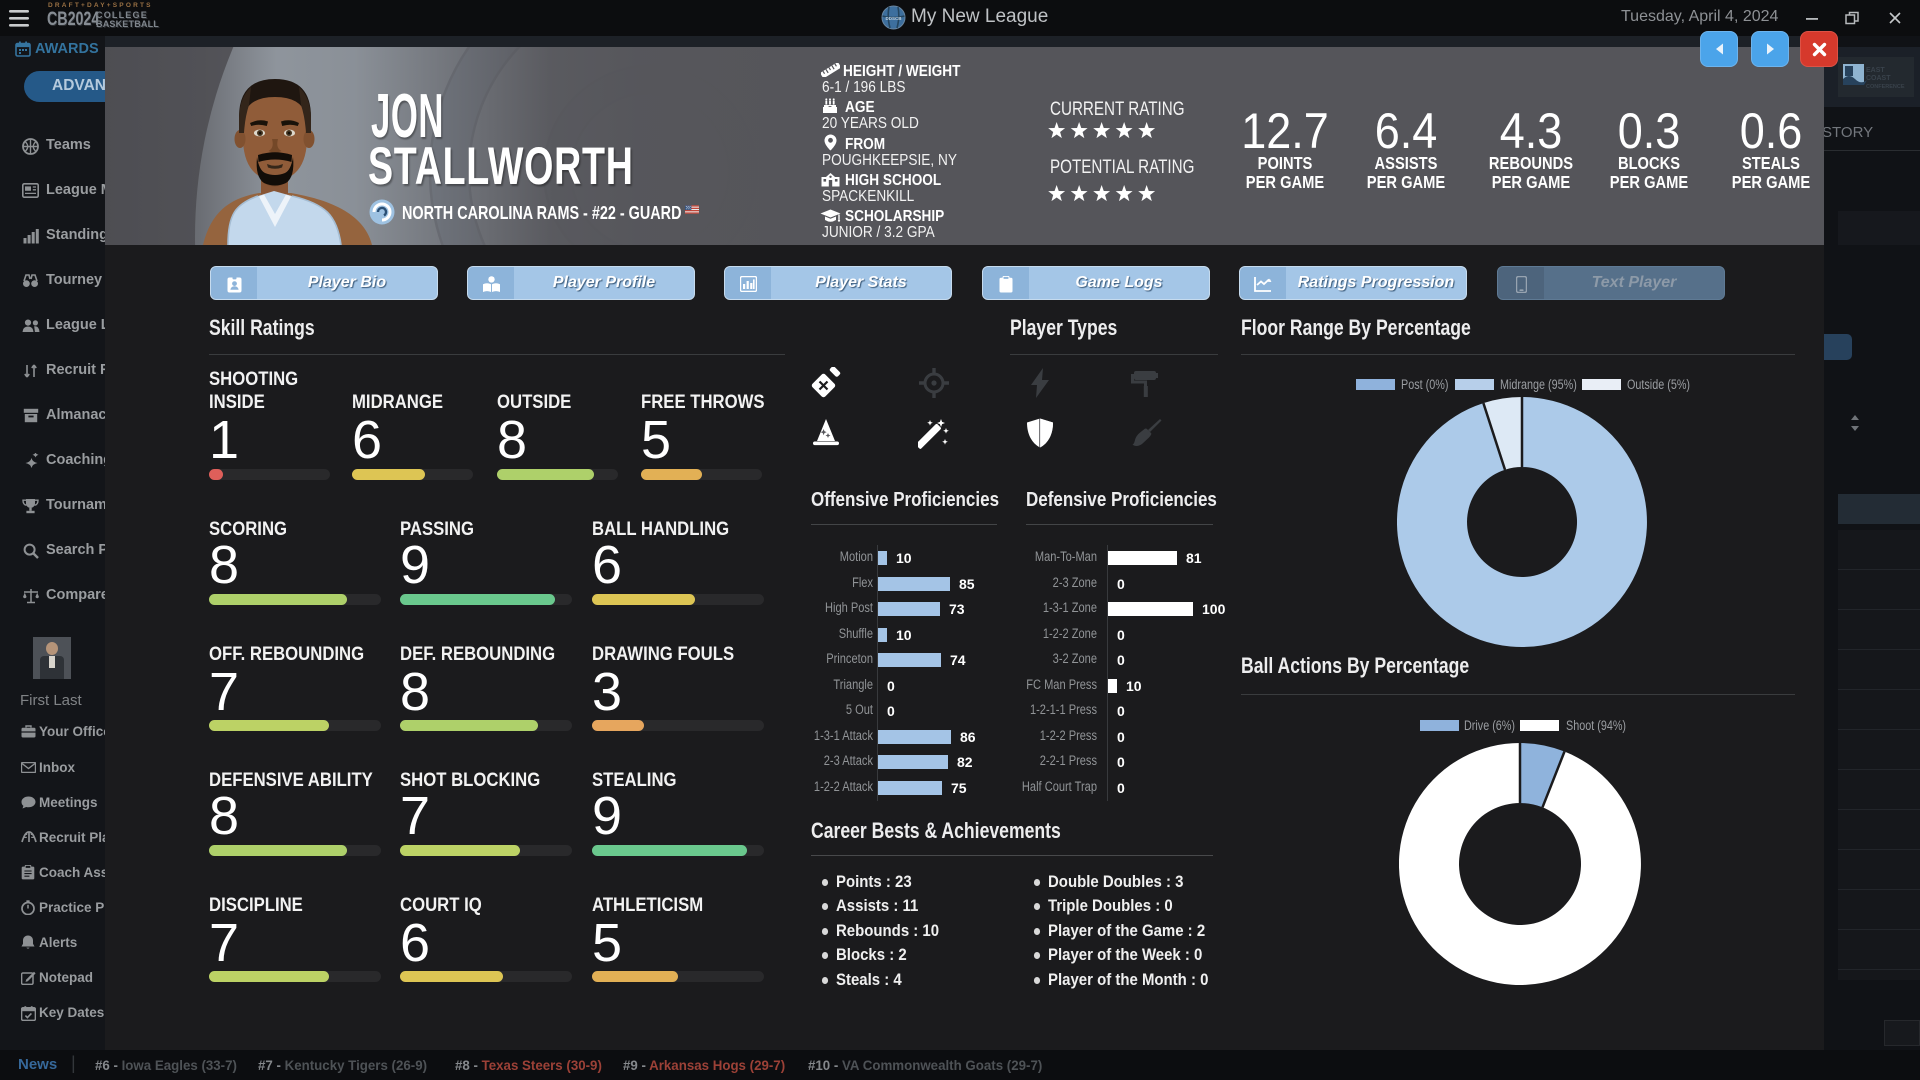  What do you see at coordinates (1875, 70) in the screenshot?
I see `svg-text: EAST` at bounding box center [1875, 70].